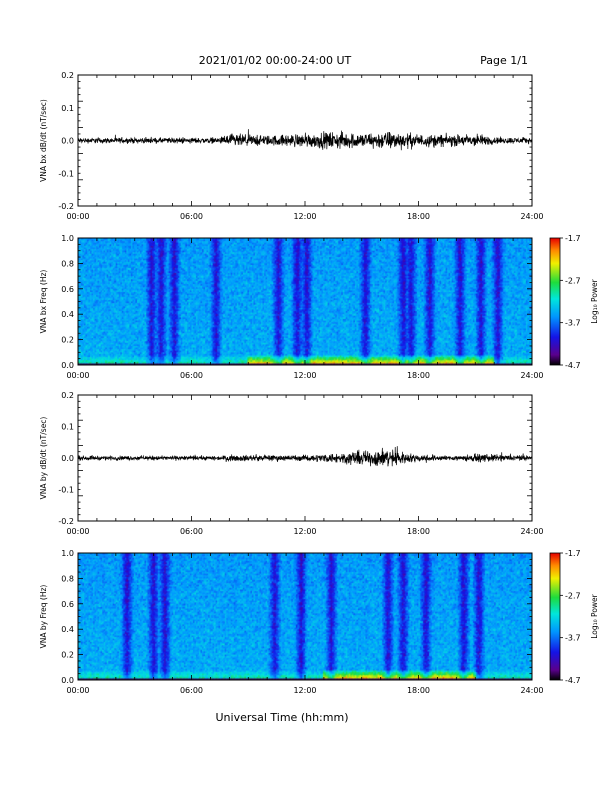 The height and width of the screenshot is (792, 612). What do you see at coordinates (43, 458) in the screenshot?
I see `y-axis-label: VNA by dB/dt (nT/sec)` at bounding box center [43, 458].